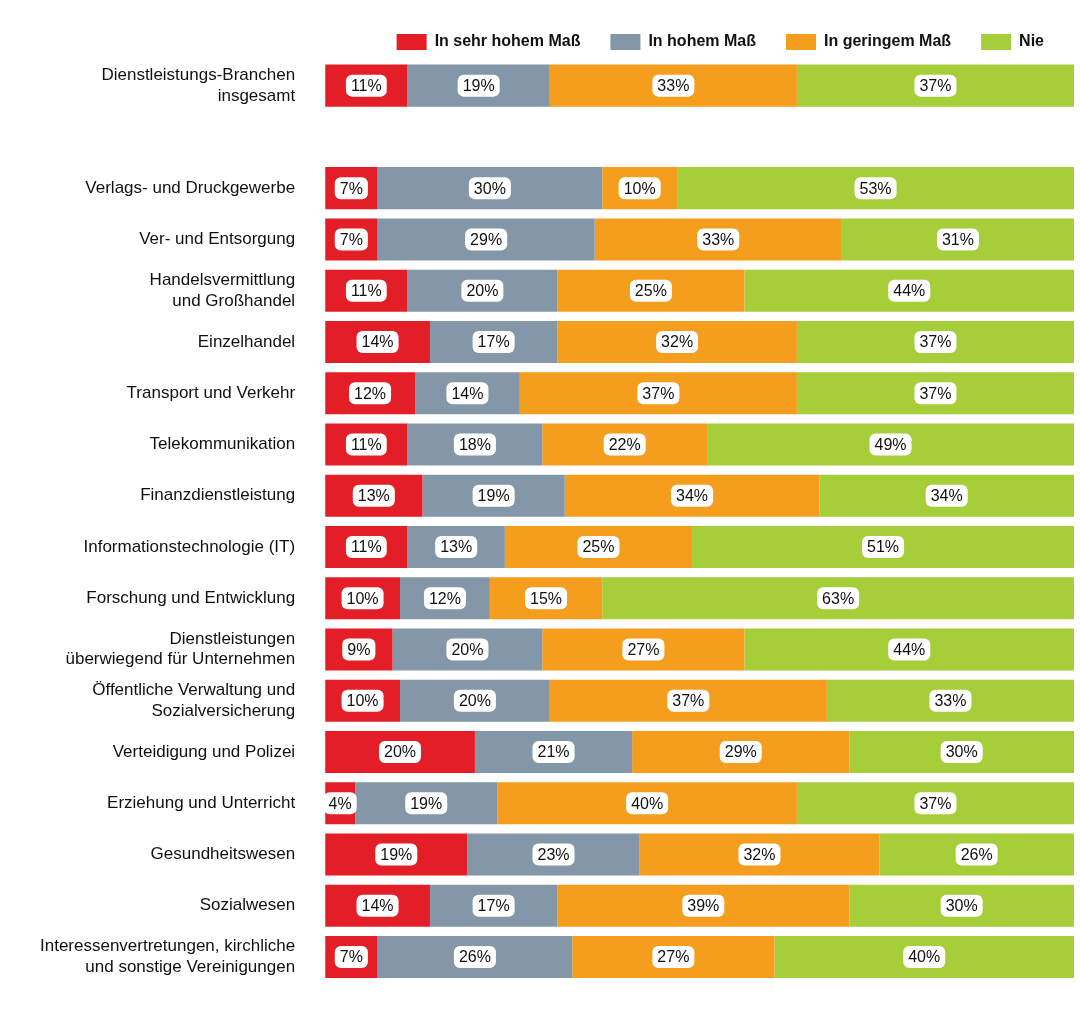 The width and height of the screenshot is (1080, 1033). What do you see at coordinates (247, 905) in the screenshot?
I see `y-tick-label: Sozialwesen` at bounding box center [247, 905].